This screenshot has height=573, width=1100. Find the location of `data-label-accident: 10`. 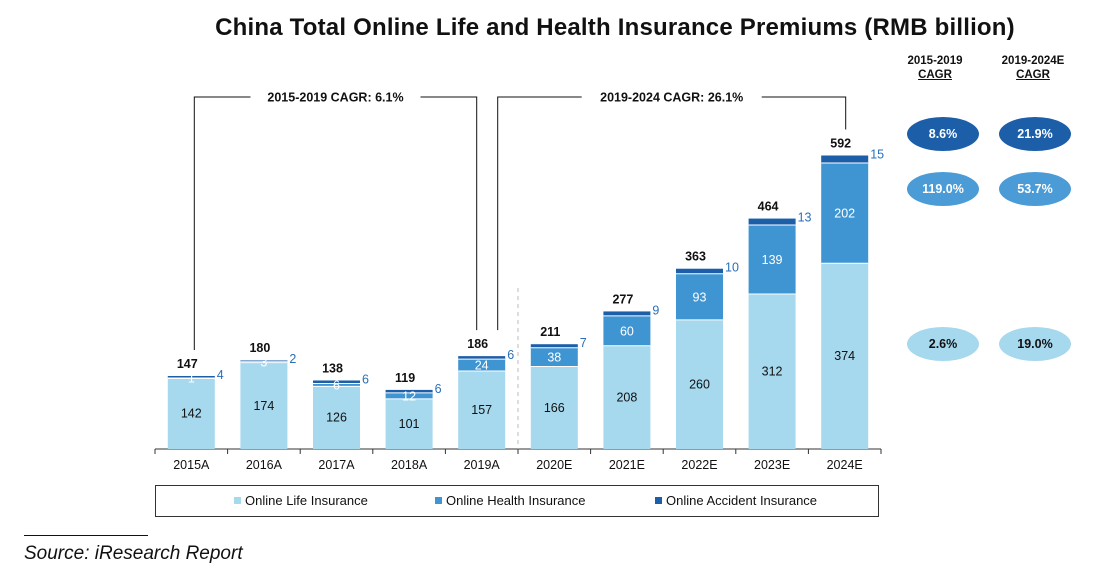

data-label-accident: 10 is located at coordinates (732, 268).